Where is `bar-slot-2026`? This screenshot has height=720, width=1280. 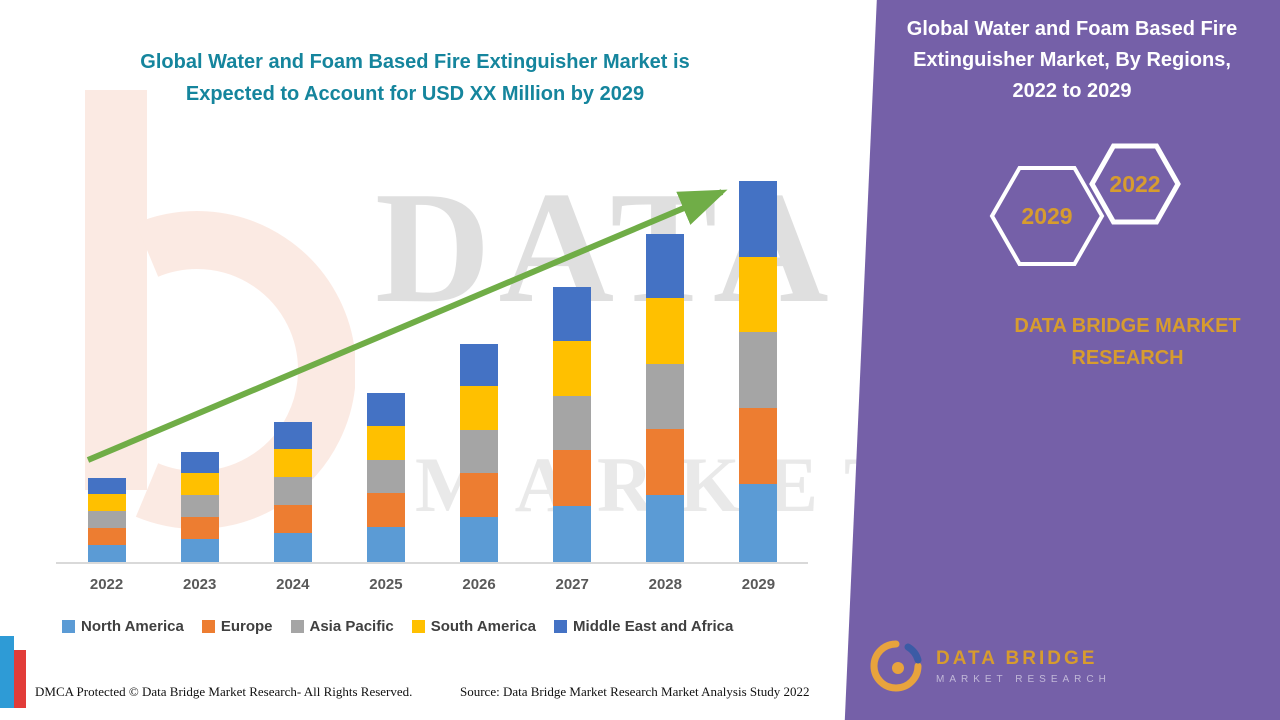 bar-slot-2026 is located at coordinates (479, 371).